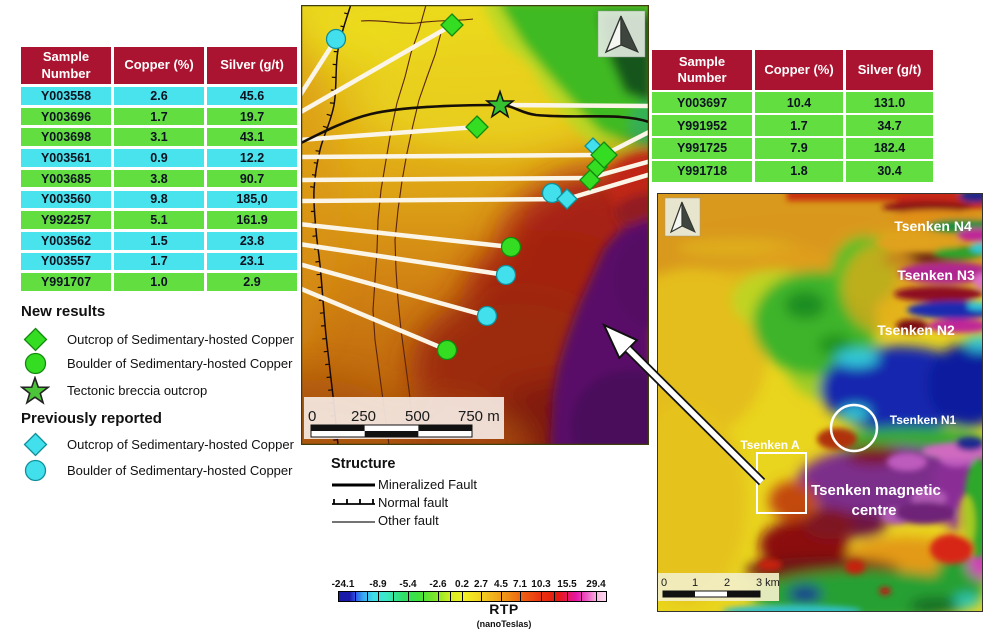  What do you see at coordinates (933, 226) in the screenshot?
I see `svg-text: Tsenken N4` at bounding box center [933, 226].